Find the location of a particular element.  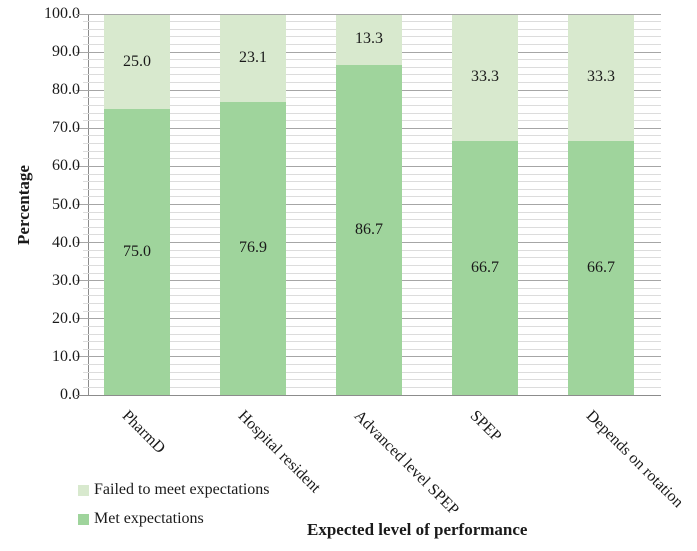

x-axis-title: Expected level of performance is located at coordinates (417, 529).